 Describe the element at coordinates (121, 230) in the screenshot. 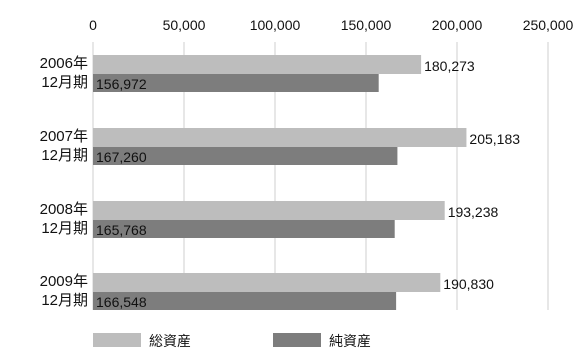

I see `data-label-junshisan-2: 165,768` at that location.